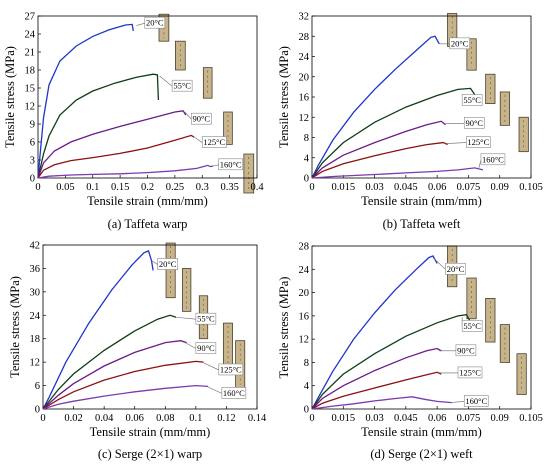 Image resolution: width=550 pixels, height=464 pixels. Describe the element at coordinates (120, 187) in the screenshot. I see `x-tick-label: 0.15` at that location.